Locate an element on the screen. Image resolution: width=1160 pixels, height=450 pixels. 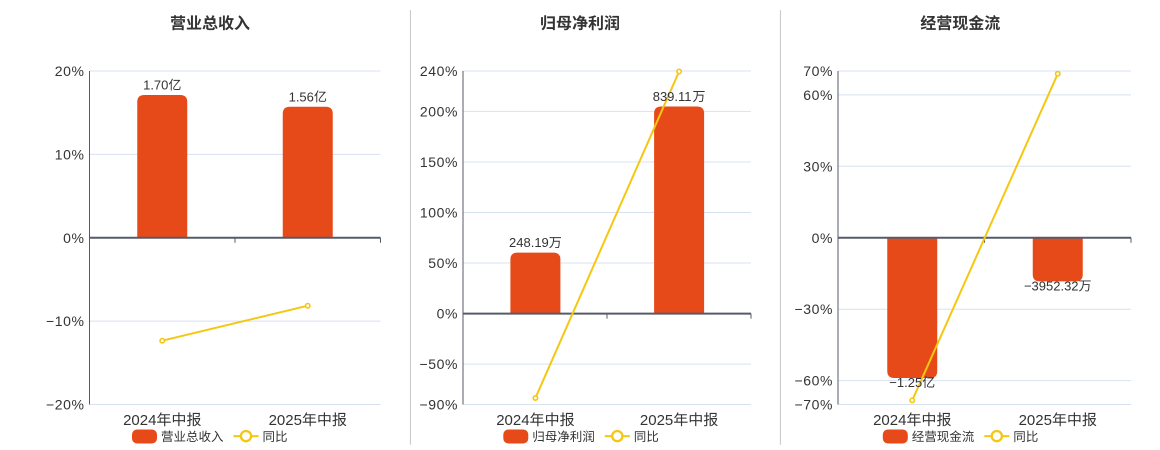
svg-text: 240% is located at coordinates (439, 71).